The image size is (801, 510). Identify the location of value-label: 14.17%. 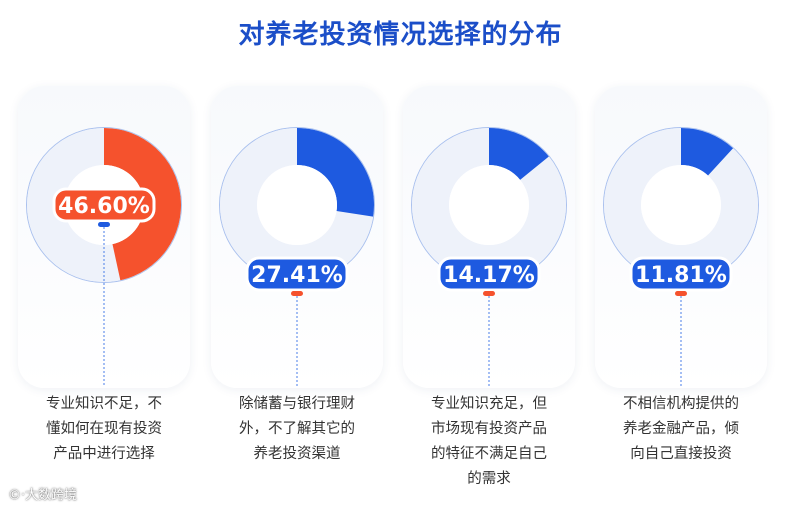
(489, 275).